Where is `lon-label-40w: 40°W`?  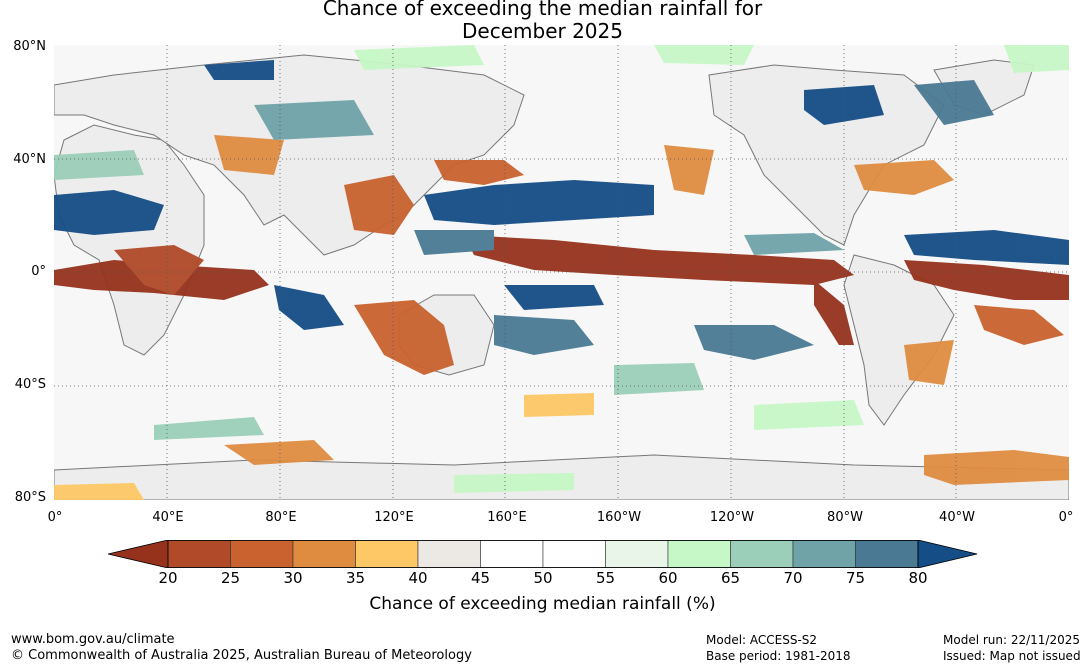
lon-label-40w: 40°W is located at coordinates (957, 517).